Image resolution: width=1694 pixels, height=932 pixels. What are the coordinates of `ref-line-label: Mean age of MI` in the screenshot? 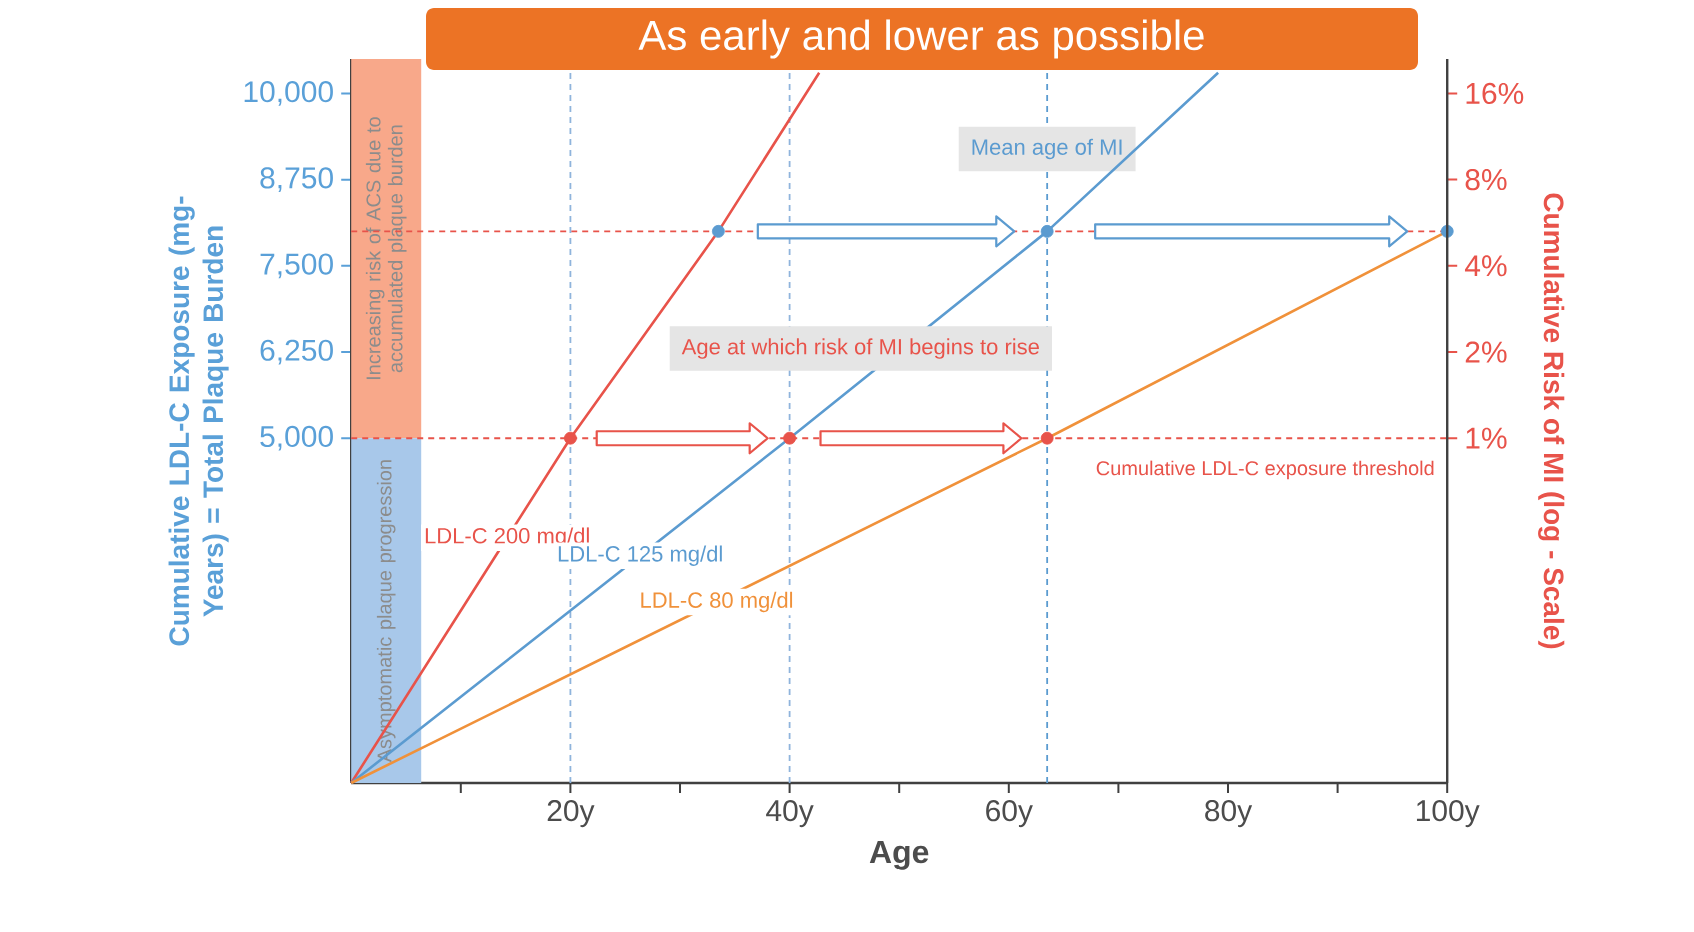 It's located at (1047, 149).